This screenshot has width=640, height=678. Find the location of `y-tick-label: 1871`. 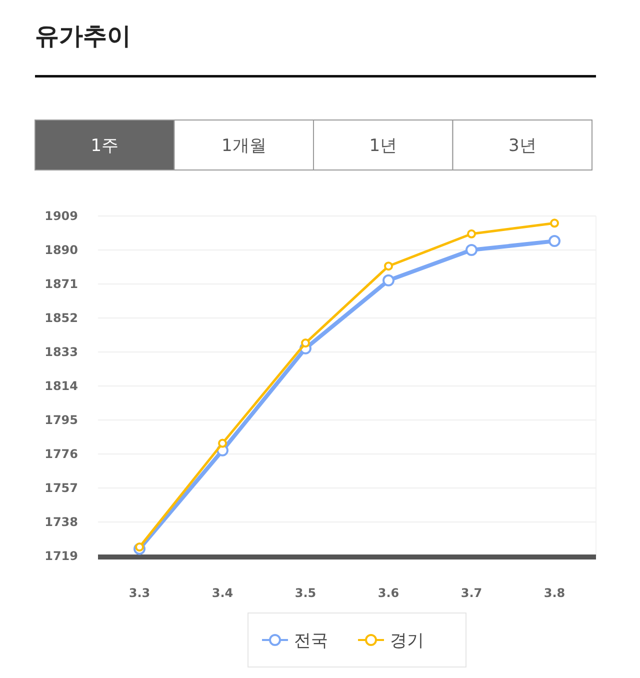

y-tick-label: 1871 is located at coordinates (61, 284).